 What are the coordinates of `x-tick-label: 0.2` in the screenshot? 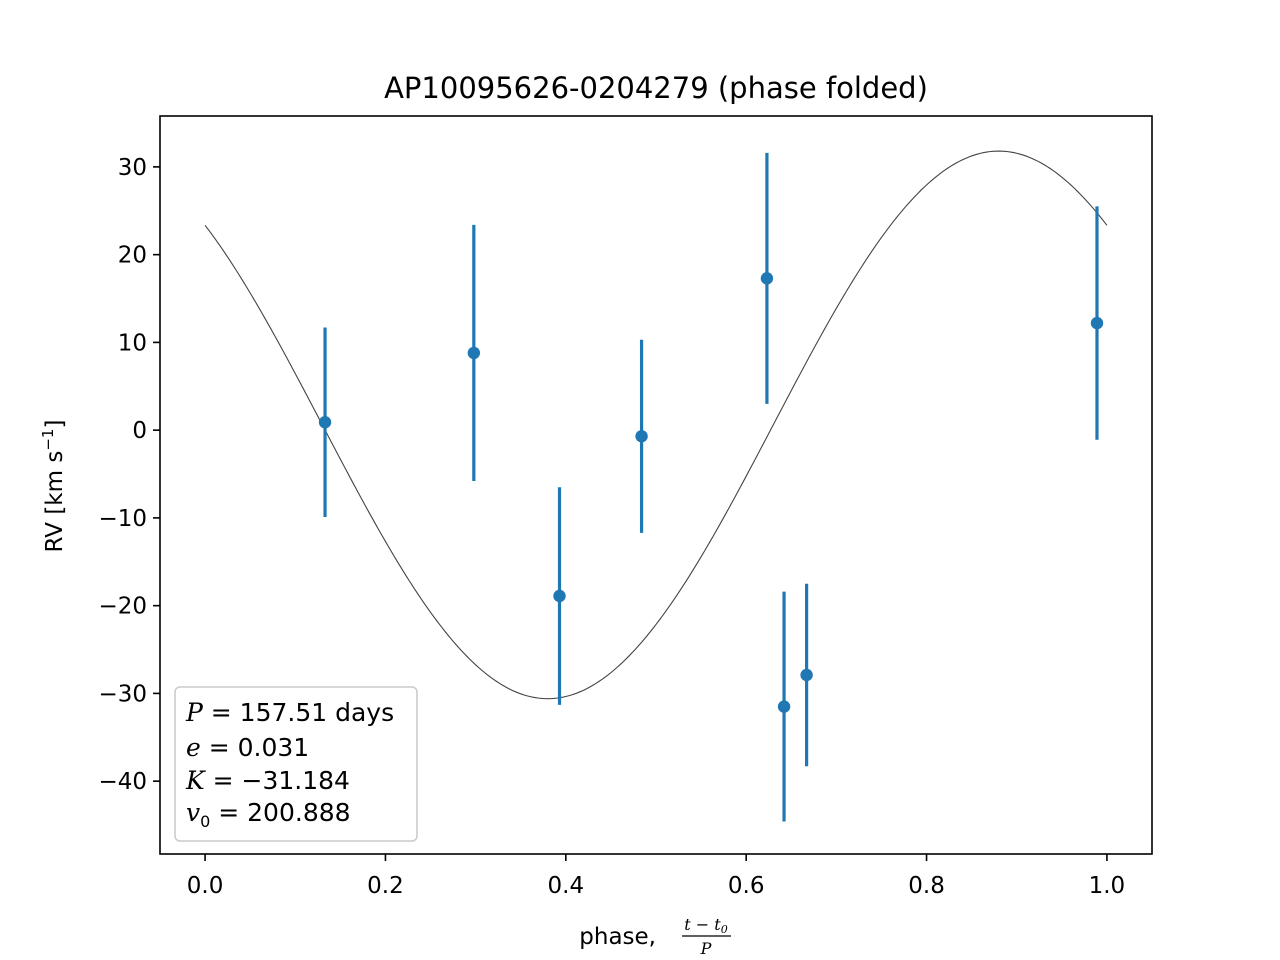 It's located at (385, 886).